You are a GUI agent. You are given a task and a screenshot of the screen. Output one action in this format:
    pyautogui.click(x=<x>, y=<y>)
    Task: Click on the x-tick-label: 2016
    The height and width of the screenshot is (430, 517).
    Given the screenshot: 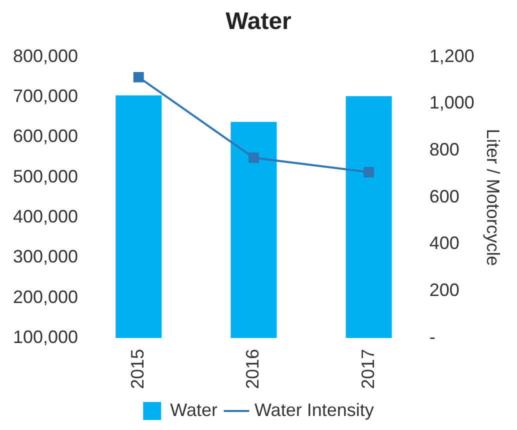 What is the action you would take?
    pyautogui.click(x=252, y=369)
    